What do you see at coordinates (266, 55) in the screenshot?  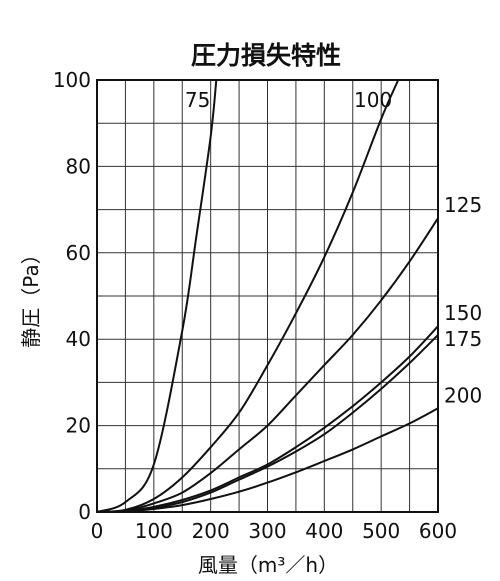 I see `chart-title: 圧力損失特性` at bounding box center [266, 55].